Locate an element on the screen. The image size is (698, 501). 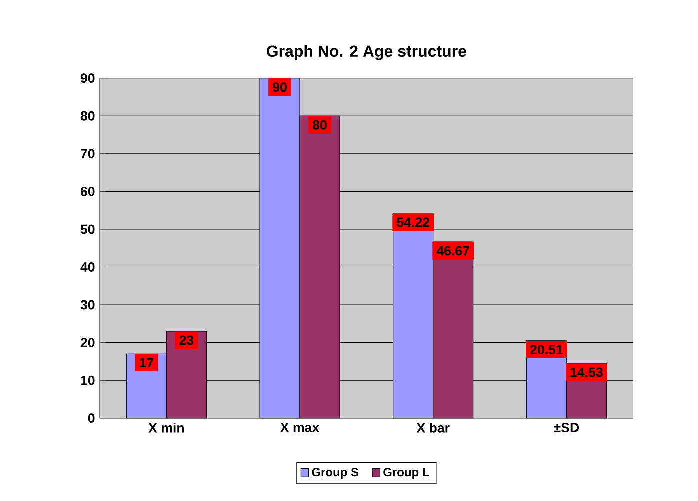
data-label: 20.51 is located at coordinates (546, 350).